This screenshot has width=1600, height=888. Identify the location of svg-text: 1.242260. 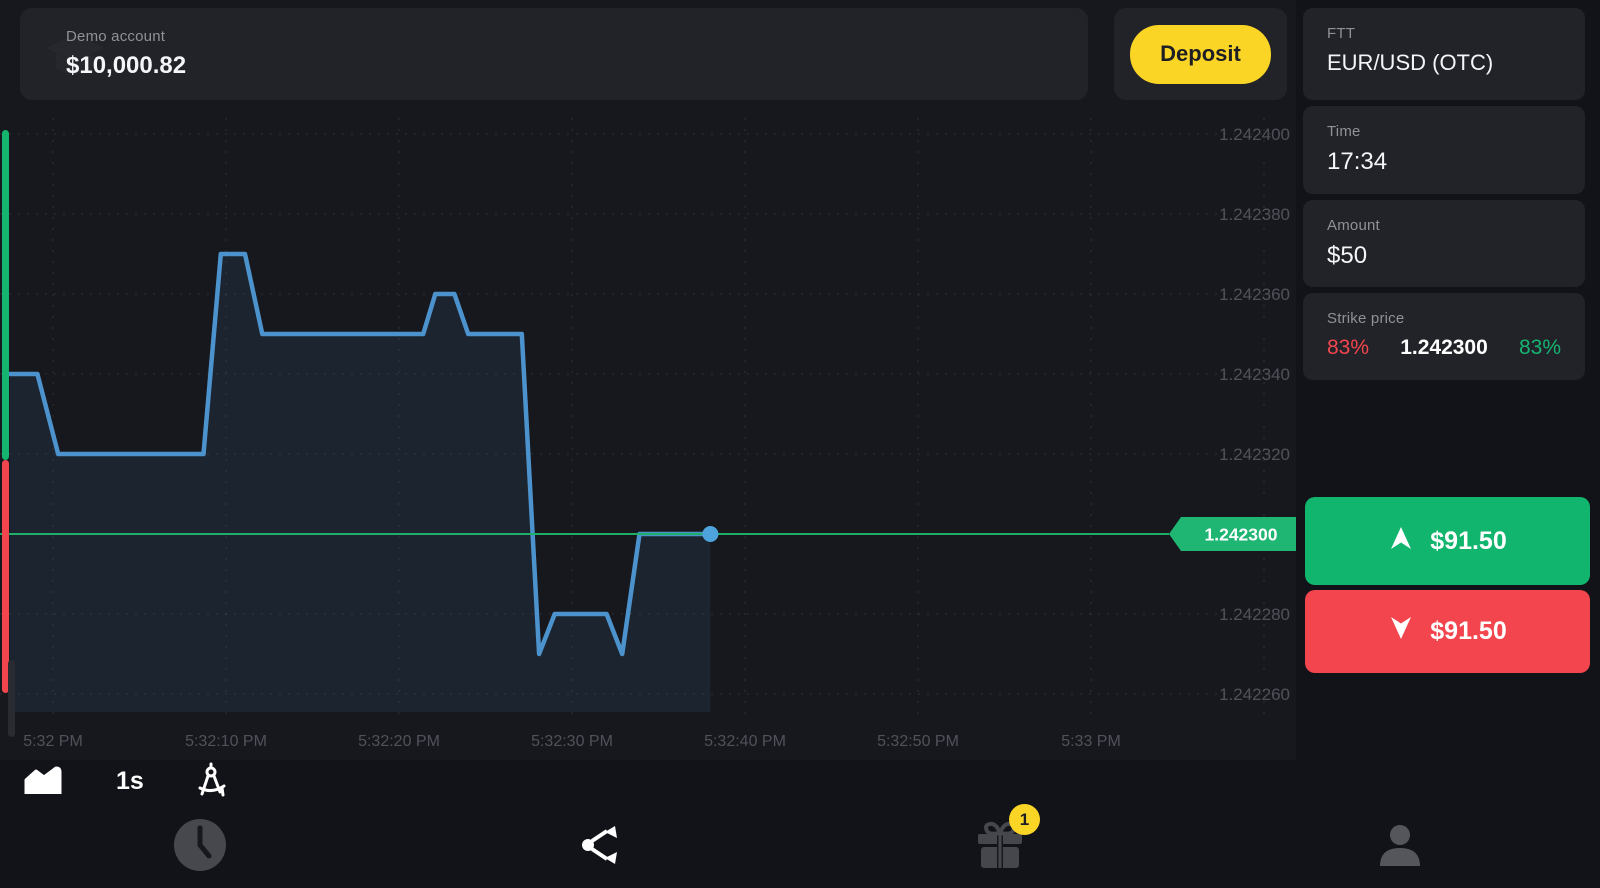
(1254, 694).